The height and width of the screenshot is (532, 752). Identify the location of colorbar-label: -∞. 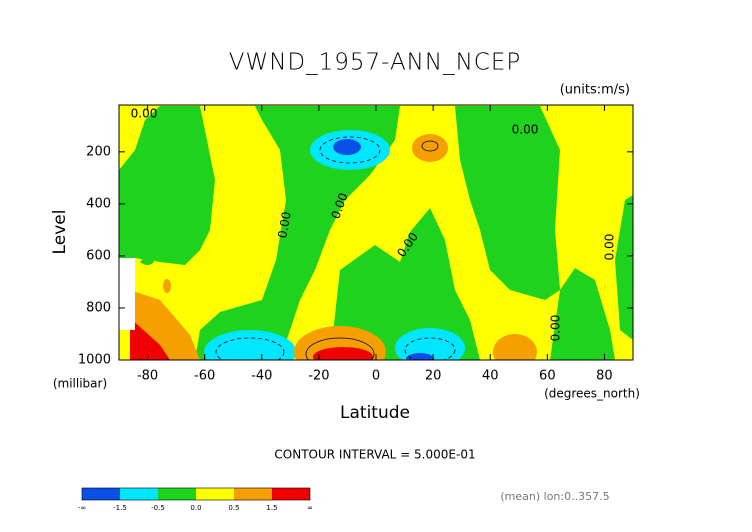
(82, 508).